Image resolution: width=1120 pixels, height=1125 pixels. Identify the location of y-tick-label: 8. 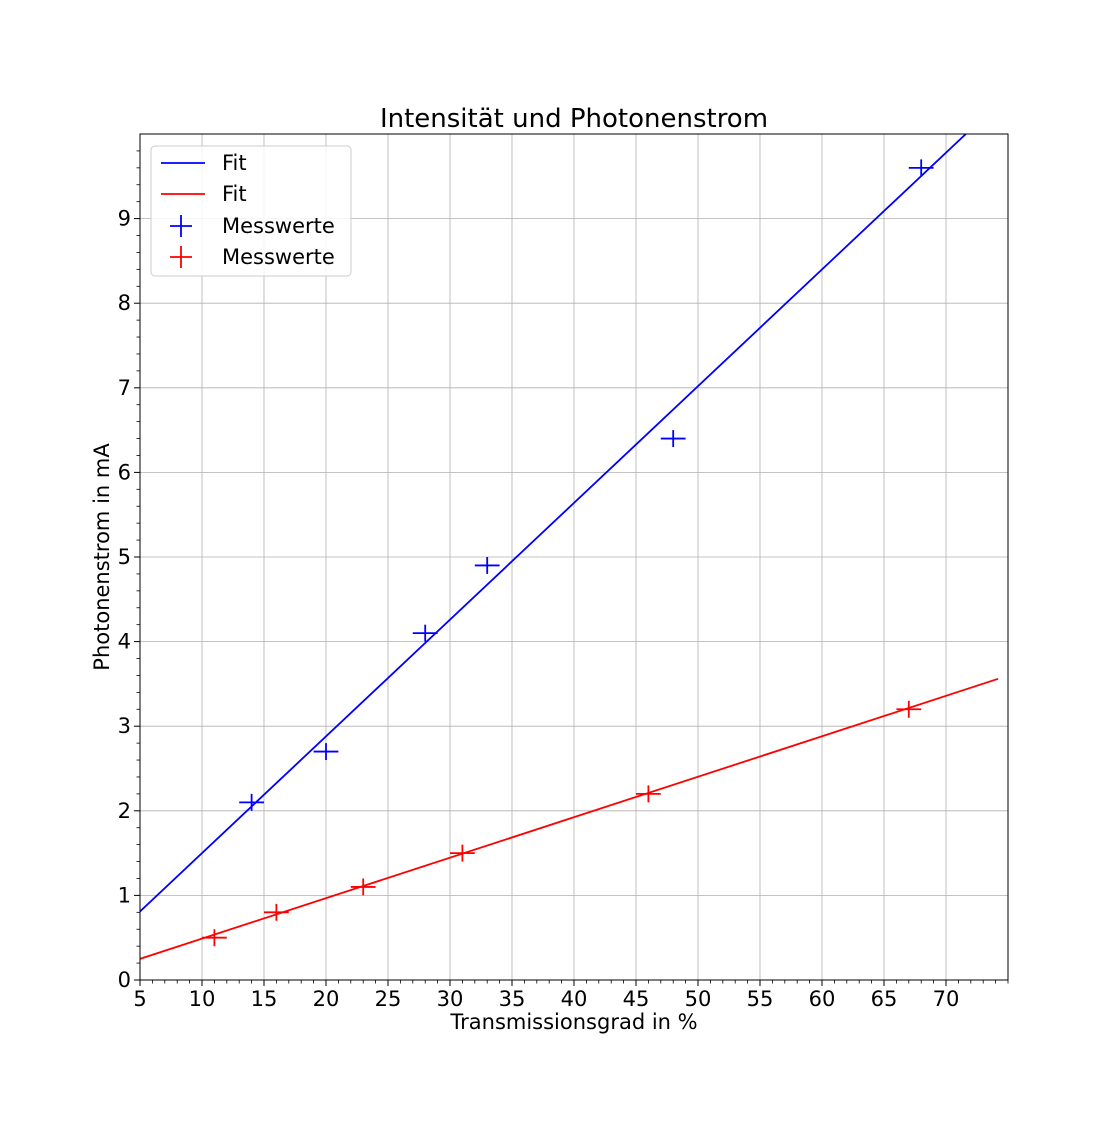
(124, 303).